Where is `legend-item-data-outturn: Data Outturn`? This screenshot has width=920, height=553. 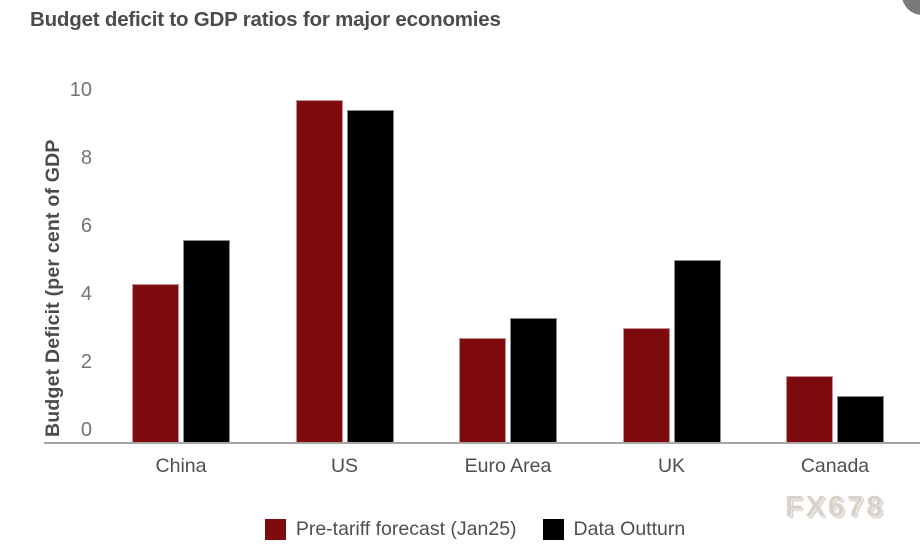
legend-item-data-outturn: Data Outturn is located at coordinates (614, 529).